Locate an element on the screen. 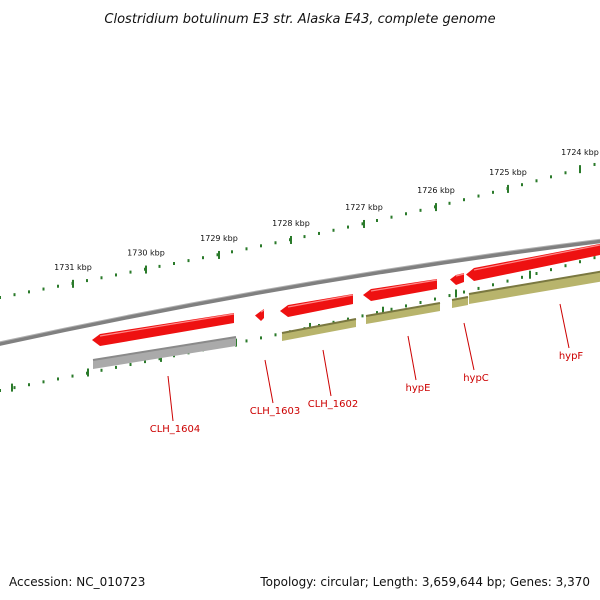 The width and height of the screenshot is (600, 600). gene-label: CLH_1603 is located at coordinates (275, 411).